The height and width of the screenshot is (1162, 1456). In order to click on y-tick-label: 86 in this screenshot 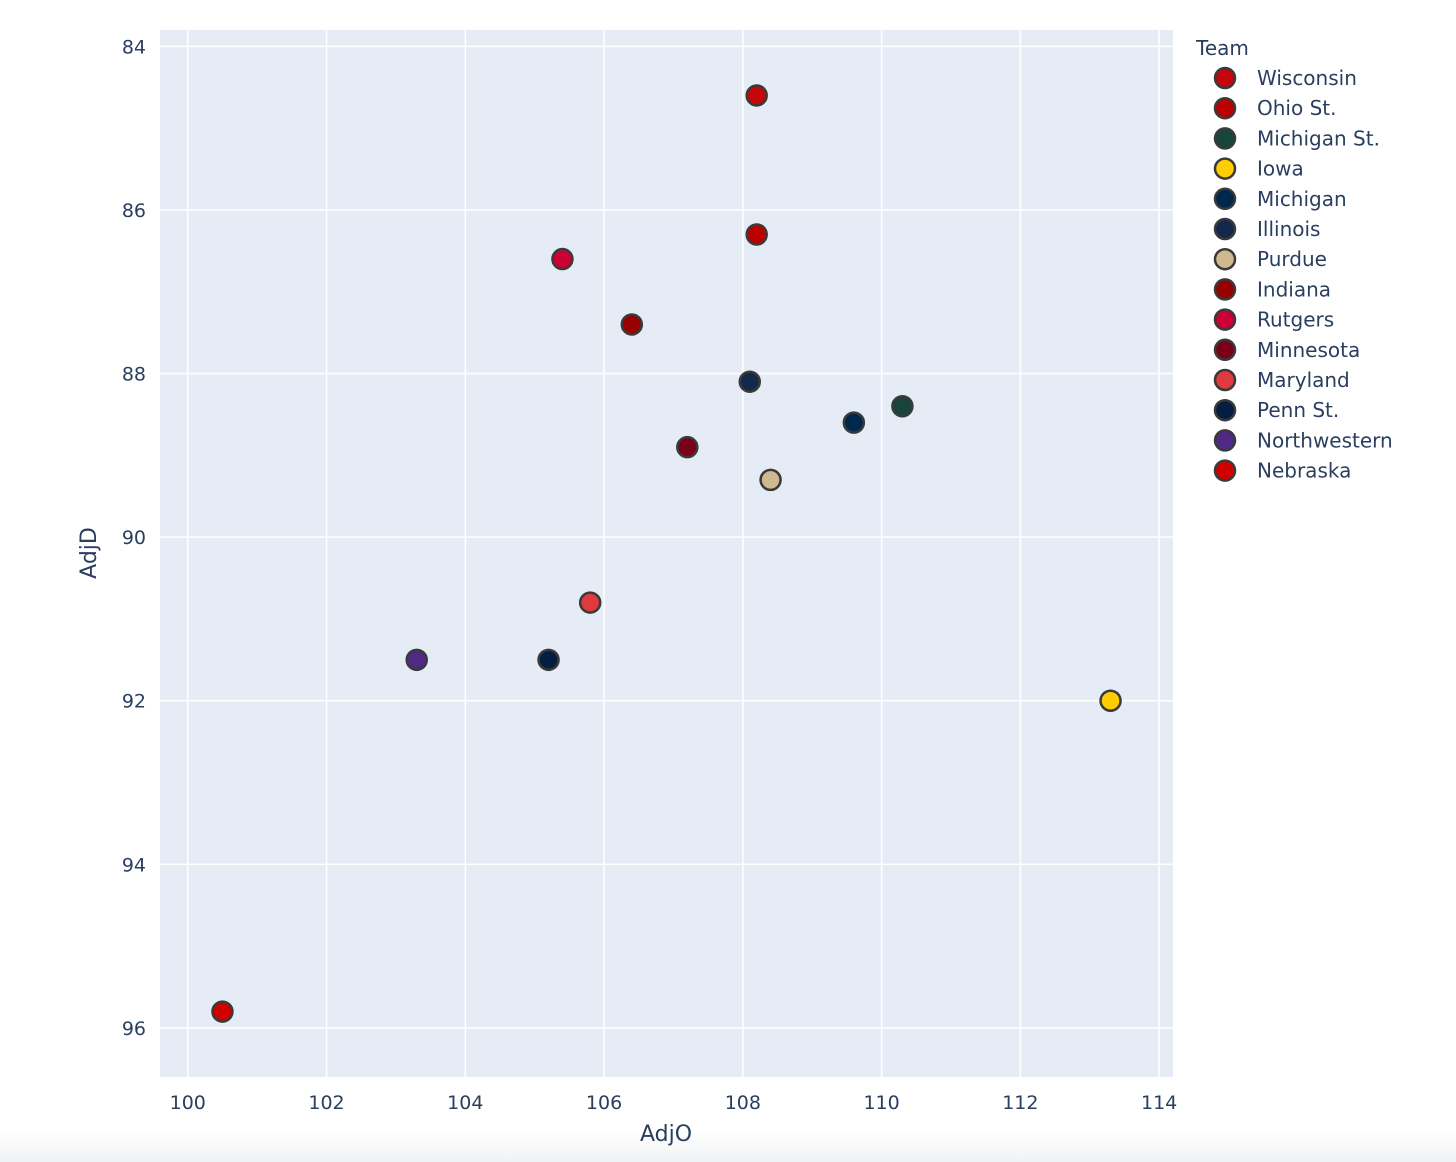, I will do `click(134, 211)`.